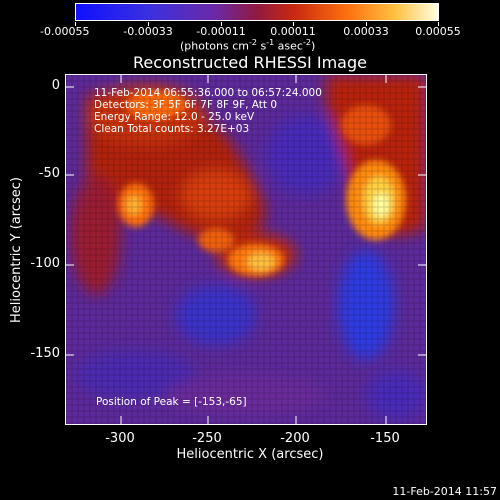 This screenshot has height=500, width=500. Describe the element at coordinates (172, 129) in the screenshot. I see `info-total-counts: Clean Total counts: 3.27E+03` at that location.